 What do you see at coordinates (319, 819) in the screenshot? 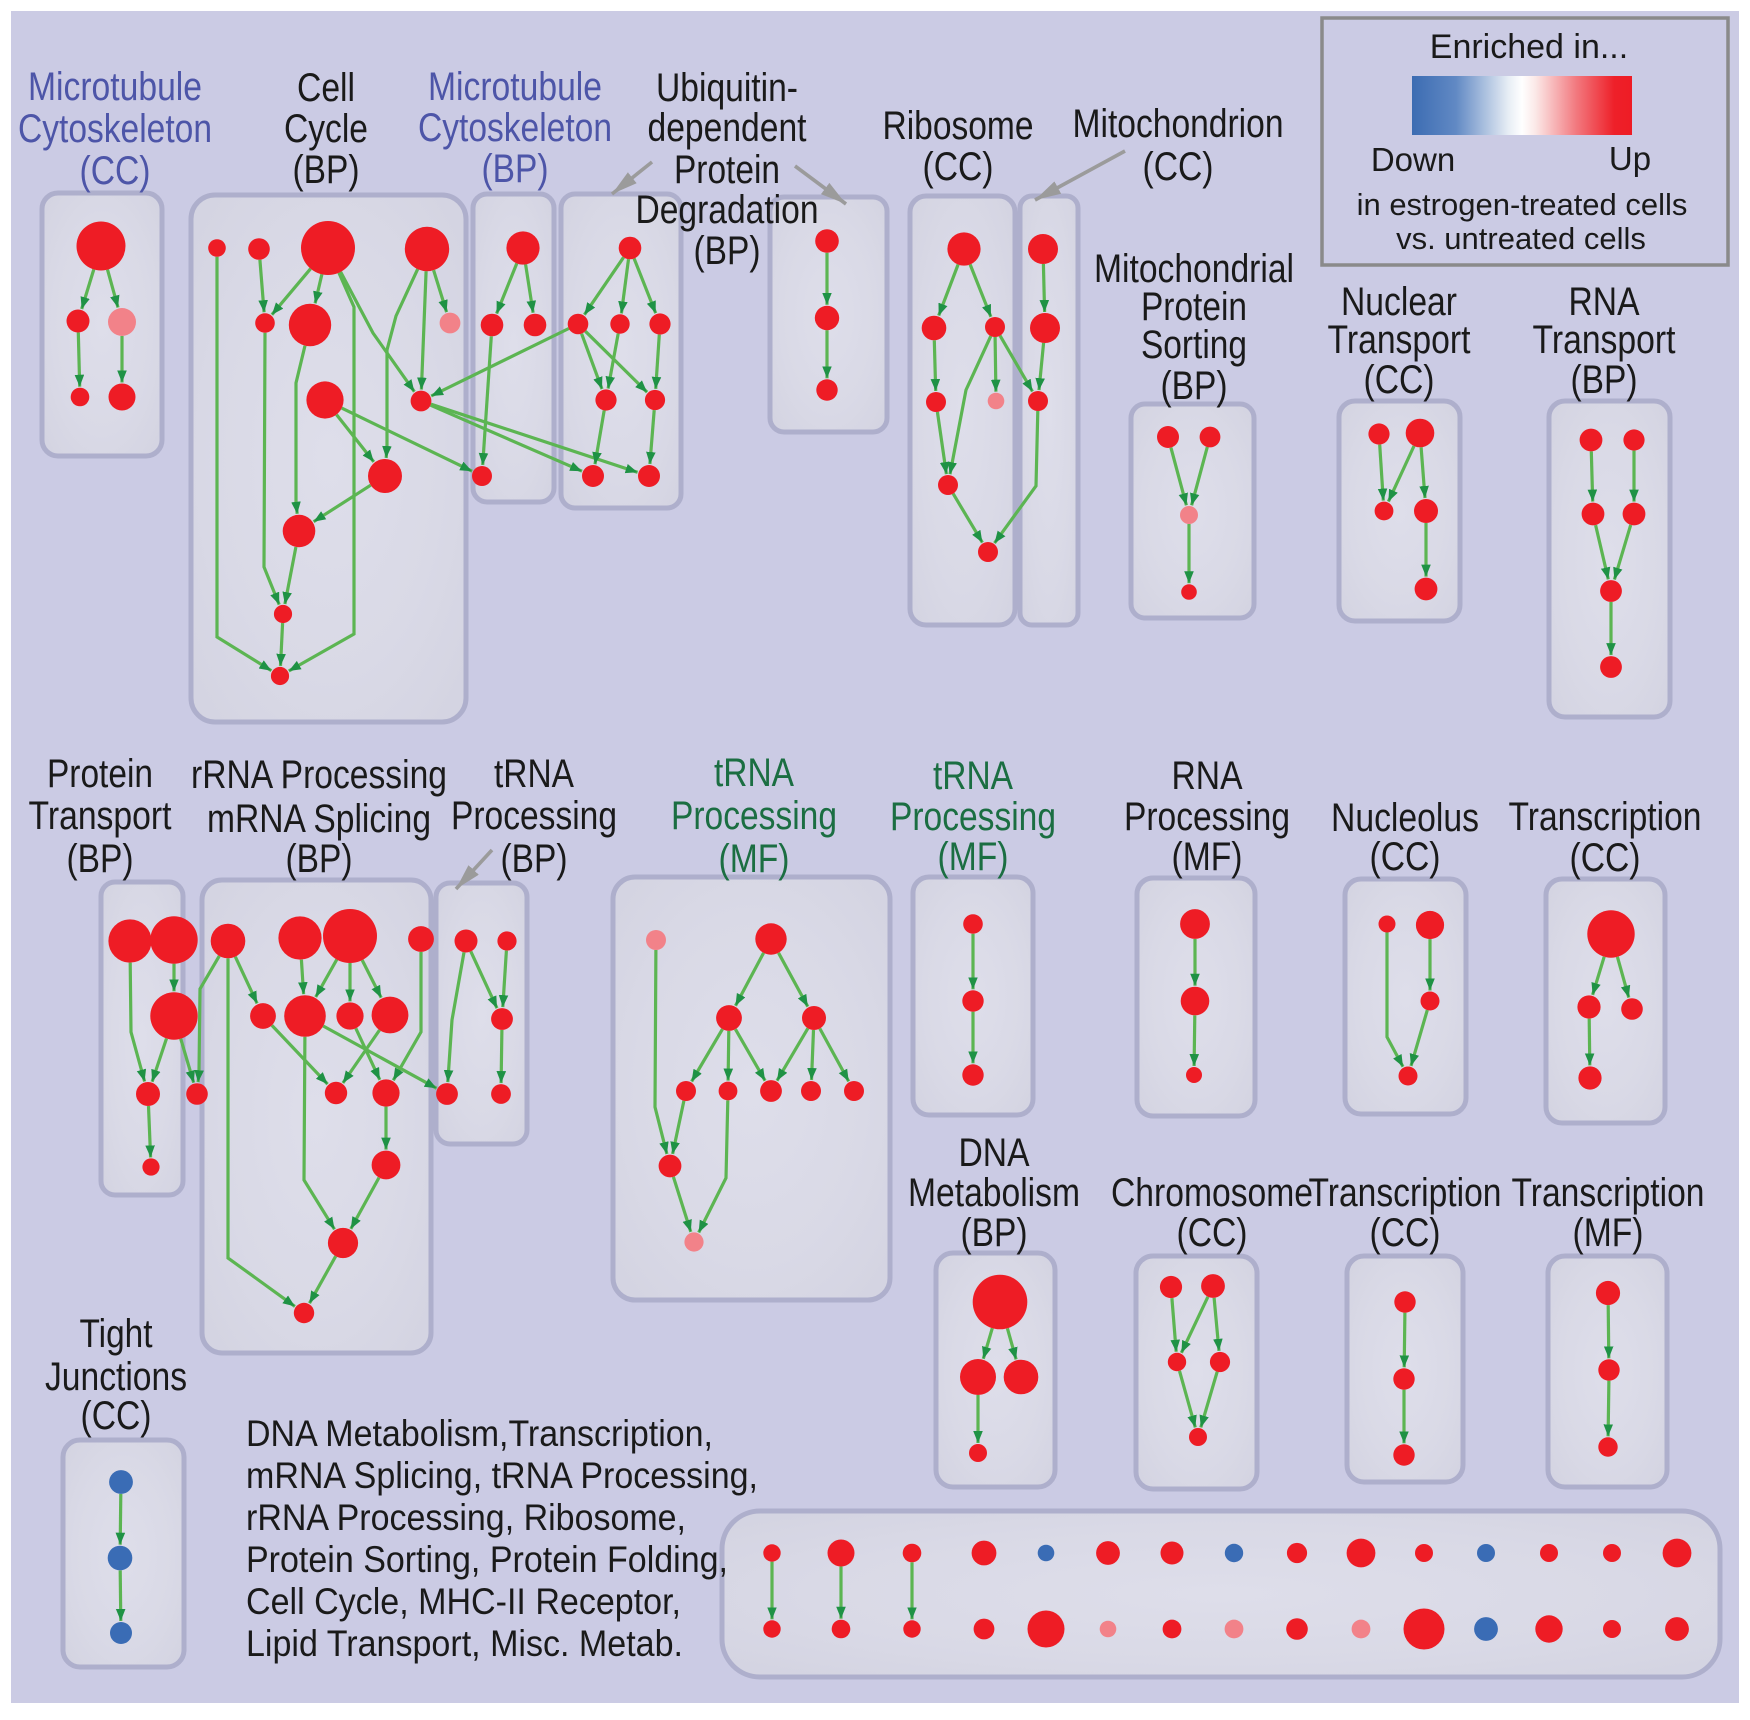
I see `svg-text: mRNA Splicing` at bounding box center [319, 819].